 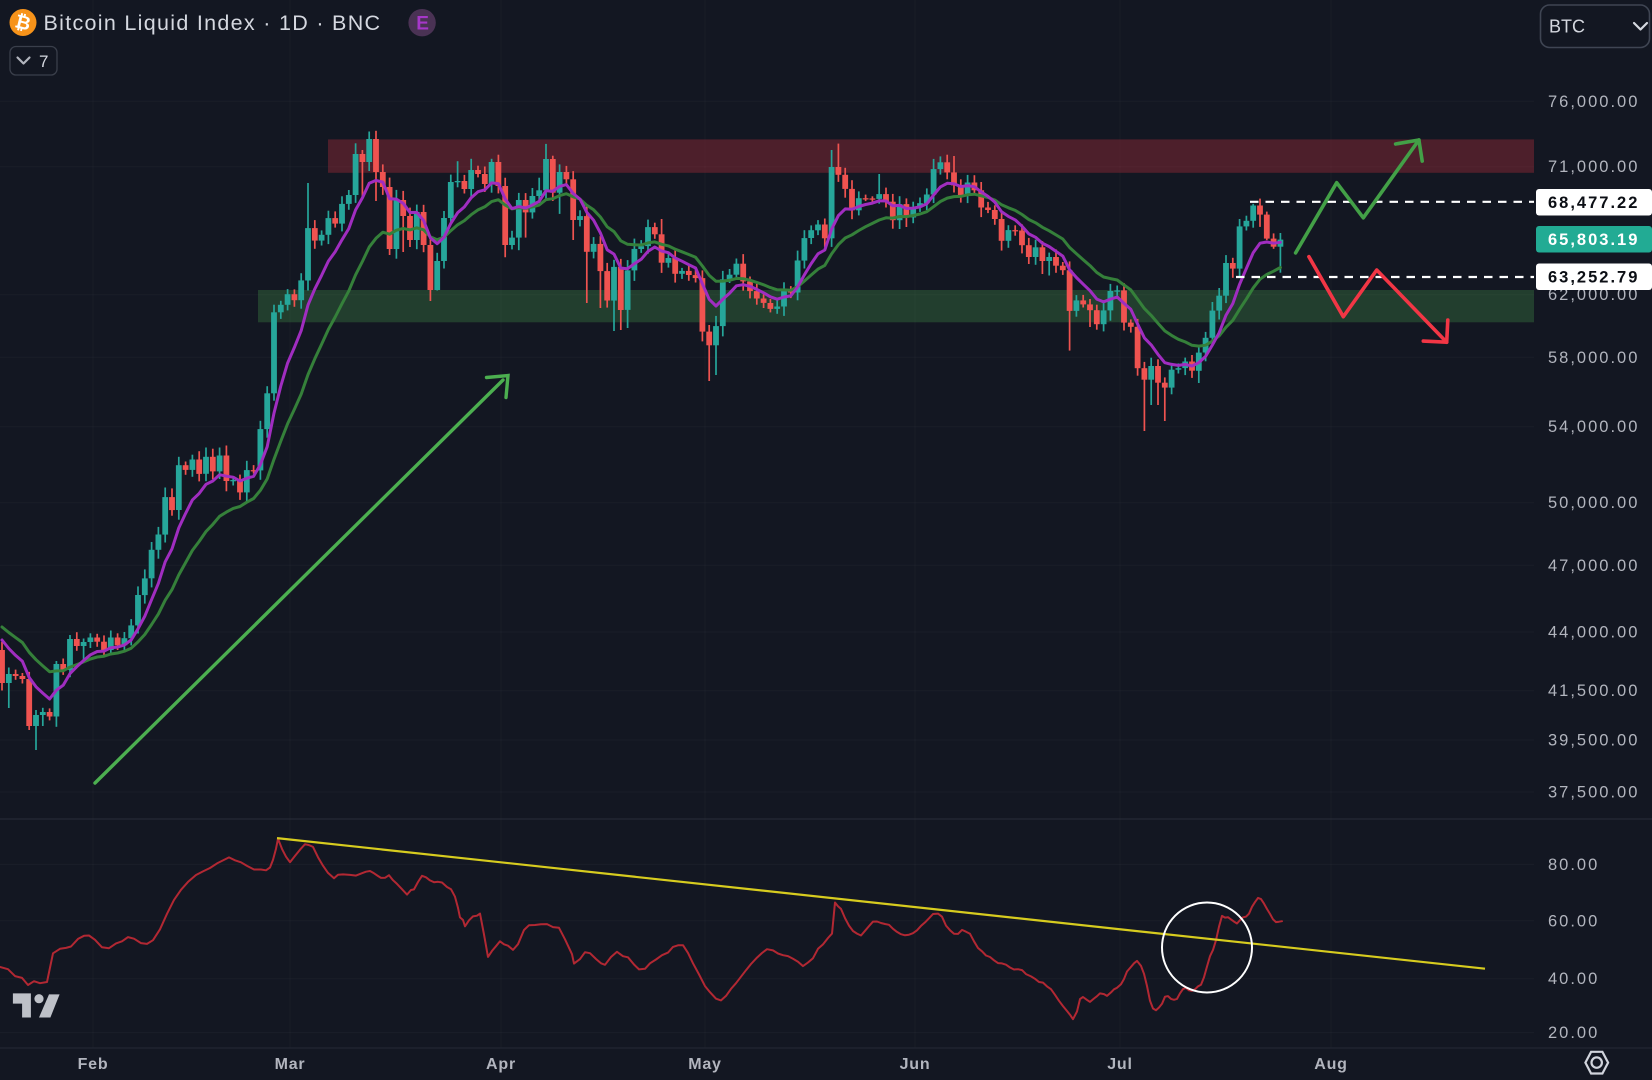 I want to click on svg-text: Aug, so click(x=1331, y=1064).